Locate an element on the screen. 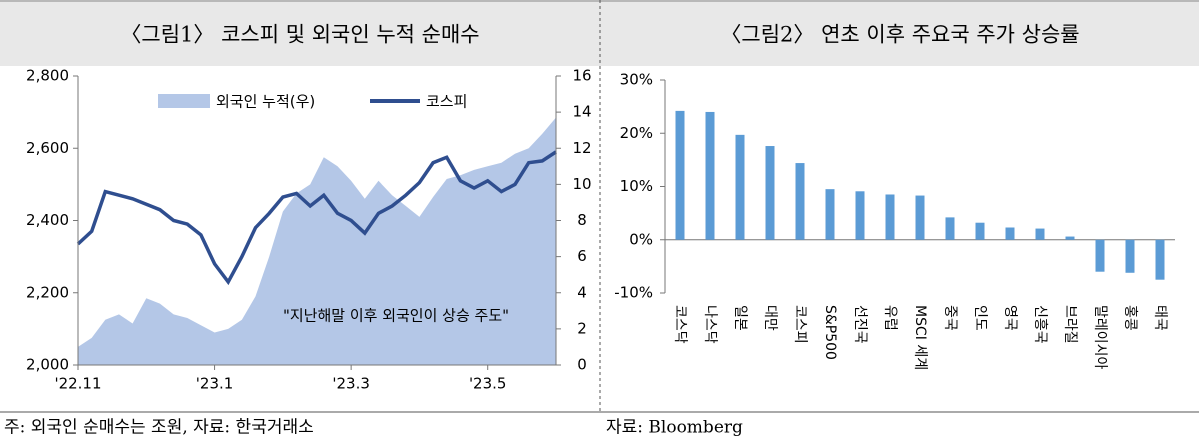 The height and width of the screenshot is (442, 1199). legend-label: 외국인 누적(우) is located at coordinates (265, 102).